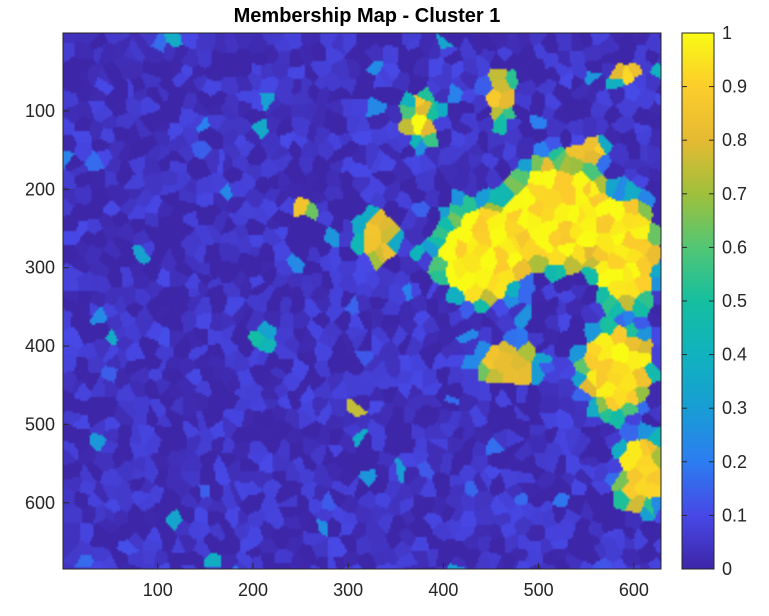 The image size is (769, 616). I want to click on colorbar-gradient, so click(698, 301).